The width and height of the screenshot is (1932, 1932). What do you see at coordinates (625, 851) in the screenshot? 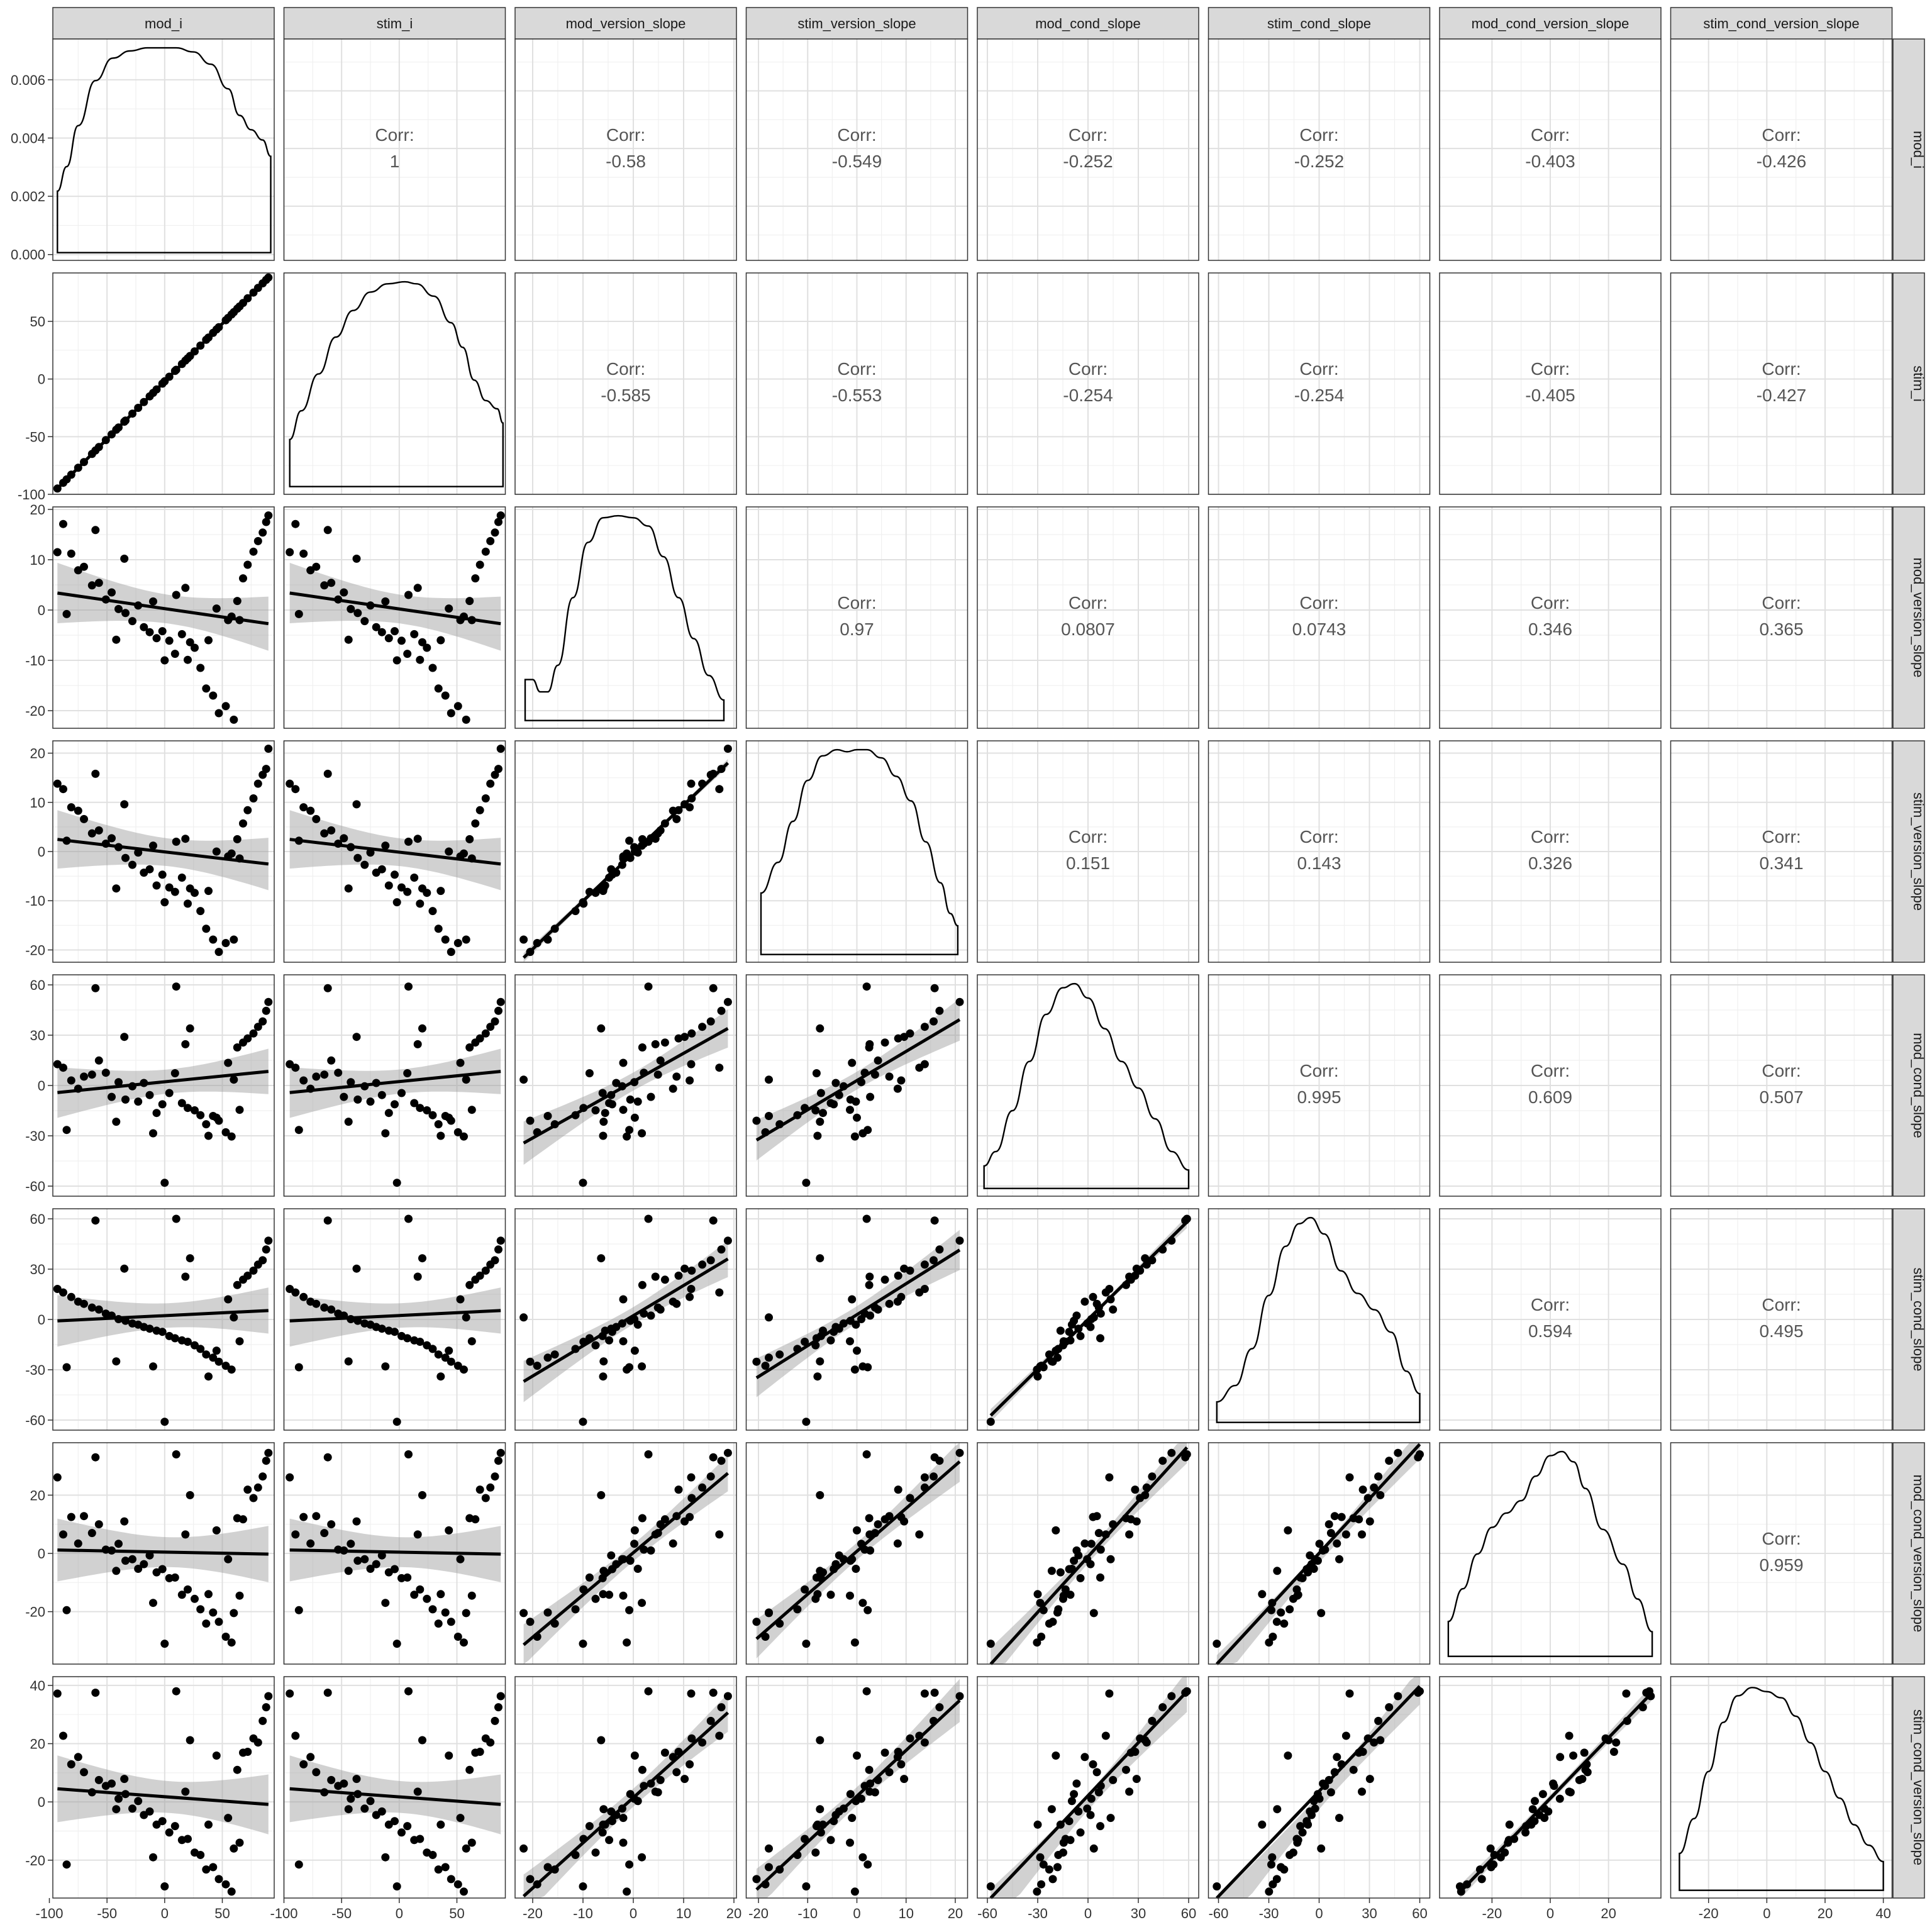
I see `panel-r4-c3` at bounding box center [625, 851].